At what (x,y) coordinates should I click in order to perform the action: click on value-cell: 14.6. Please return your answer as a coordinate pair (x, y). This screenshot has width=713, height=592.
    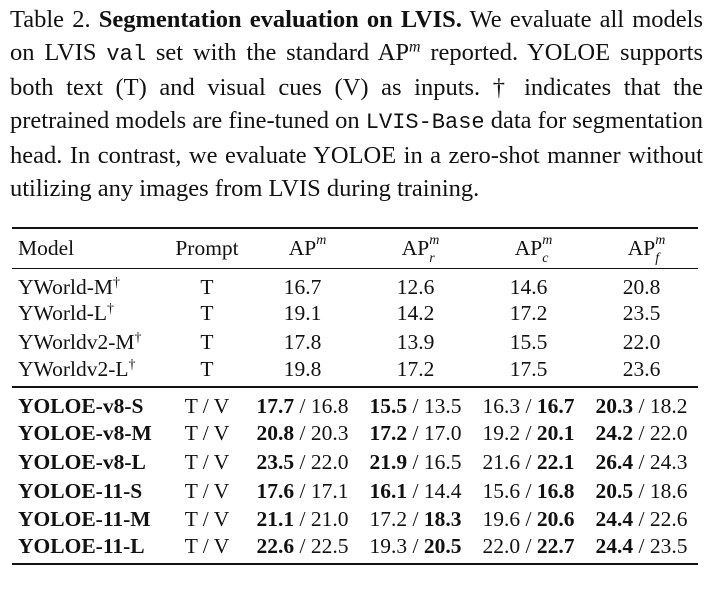
    Looking at the image, I should click on (528, 286).